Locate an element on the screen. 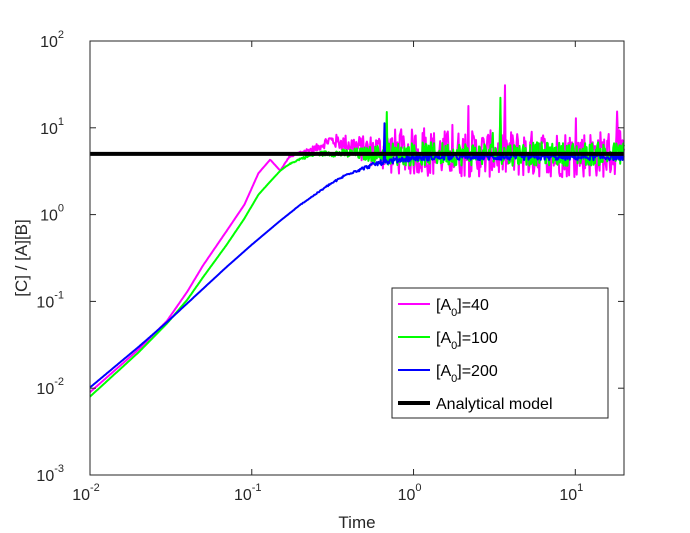 This screenshot has width=690, height=533. y-tick-label: 10¹ is located at coordinates (52, 127).